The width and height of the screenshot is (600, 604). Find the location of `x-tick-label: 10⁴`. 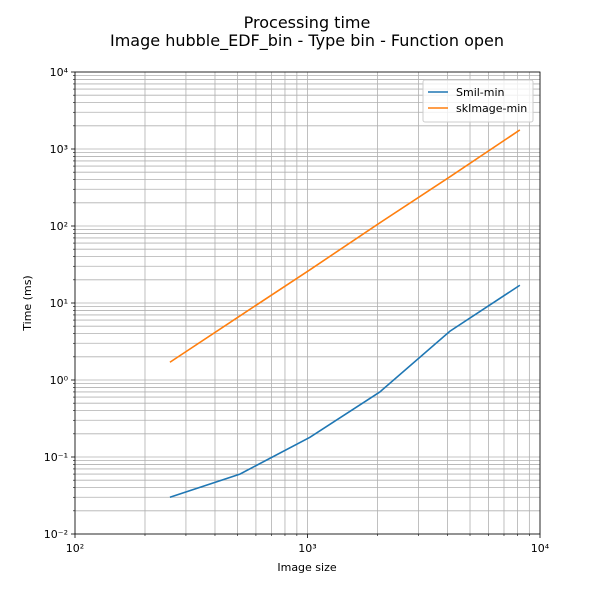

x-tick-label: 10⁴ is located at coordinates (540, 548).